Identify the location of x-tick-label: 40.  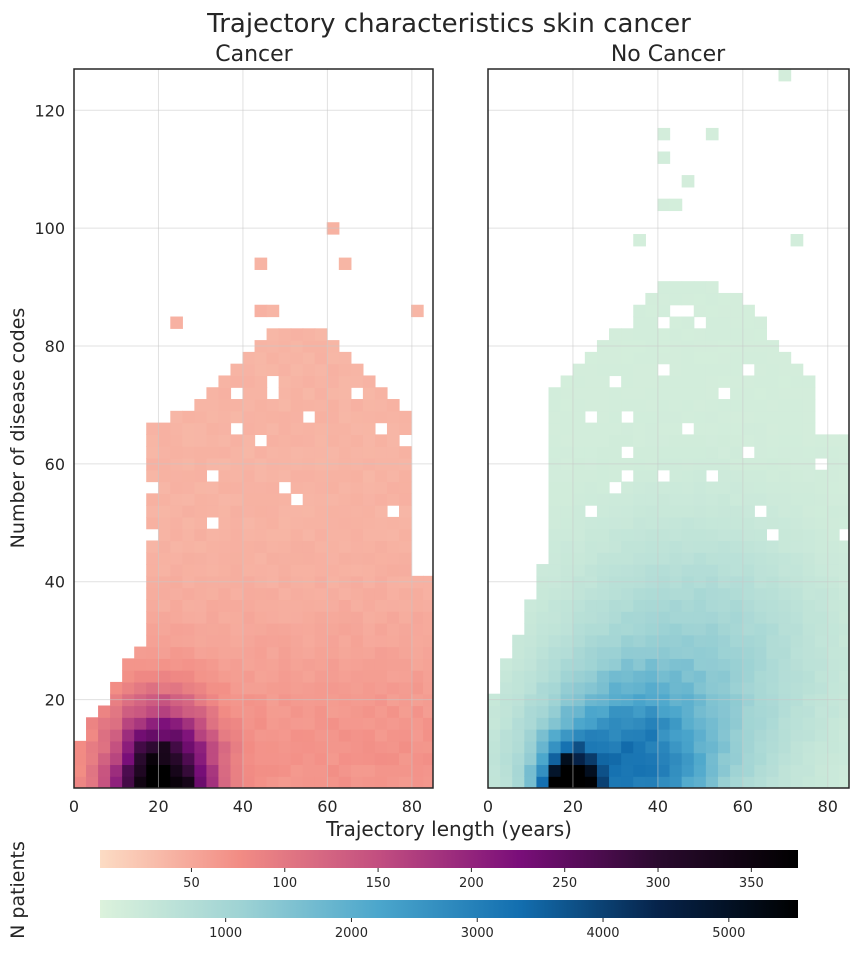
(658, 806).